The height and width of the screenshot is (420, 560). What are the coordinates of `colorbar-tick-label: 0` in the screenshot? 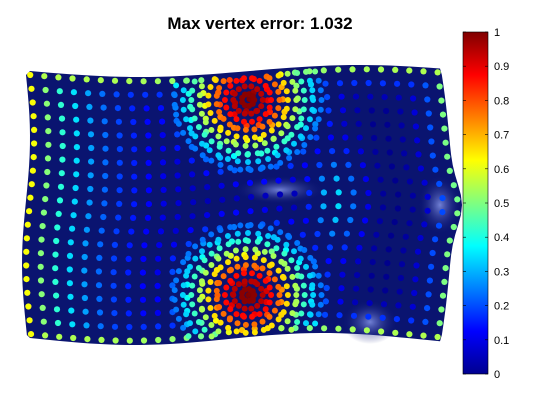 It's located at (497, 375).